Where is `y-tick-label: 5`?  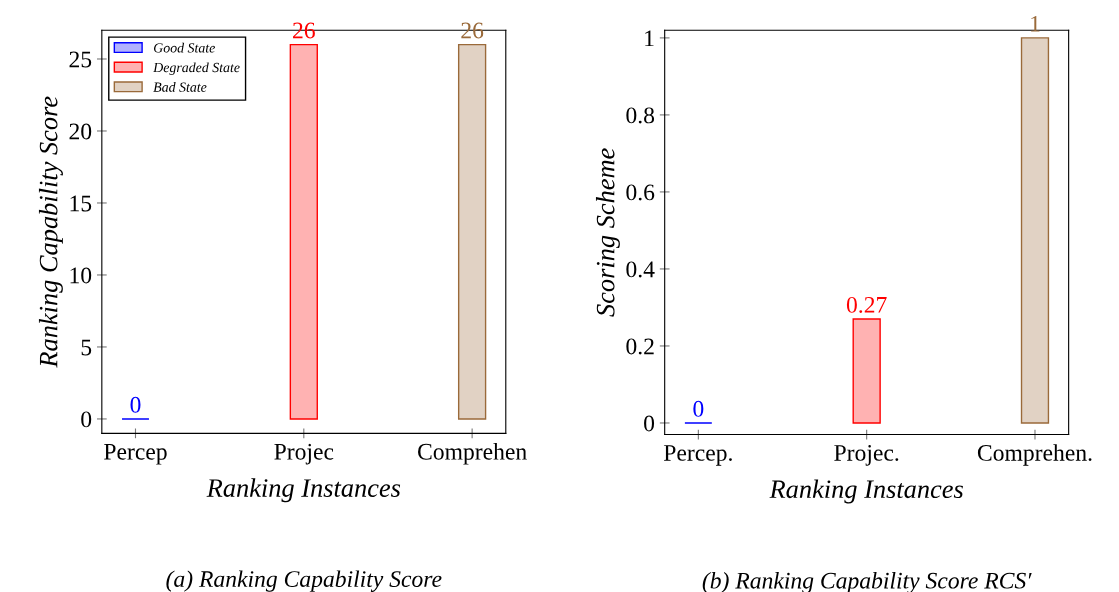 y-tick-label: 5 is located at coordinates (86, 347).